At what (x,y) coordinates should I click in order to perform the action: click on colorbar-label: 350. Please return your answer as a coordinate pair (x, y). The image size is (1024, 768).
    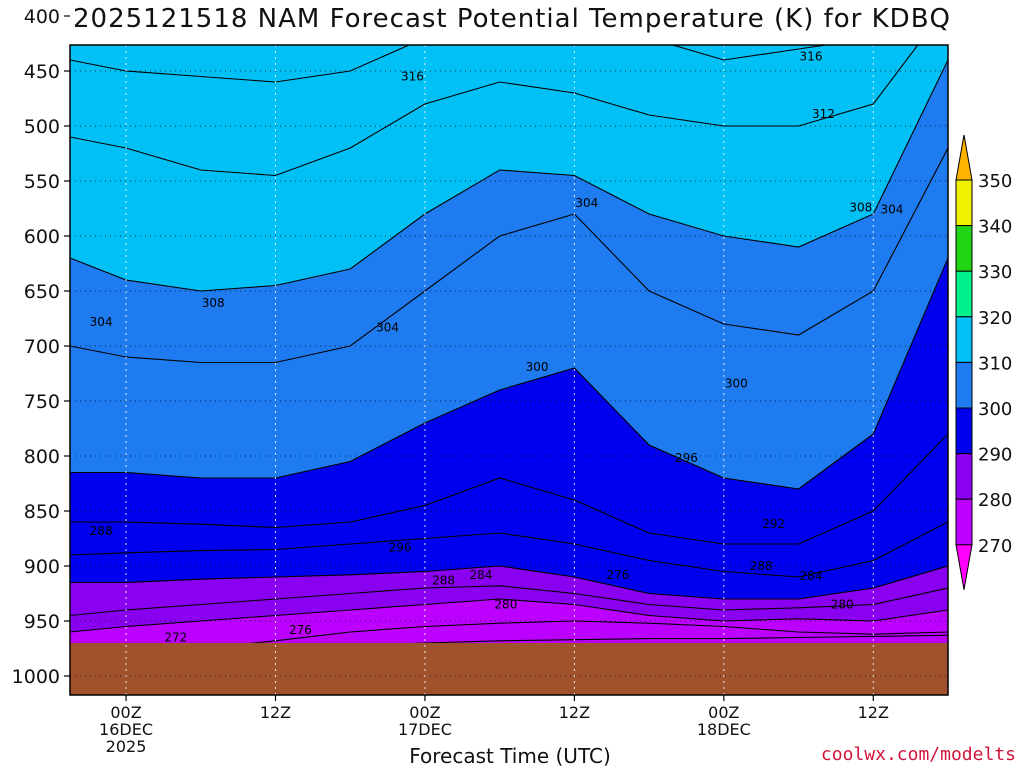
    Looking at the image, I should click on (995, 181).